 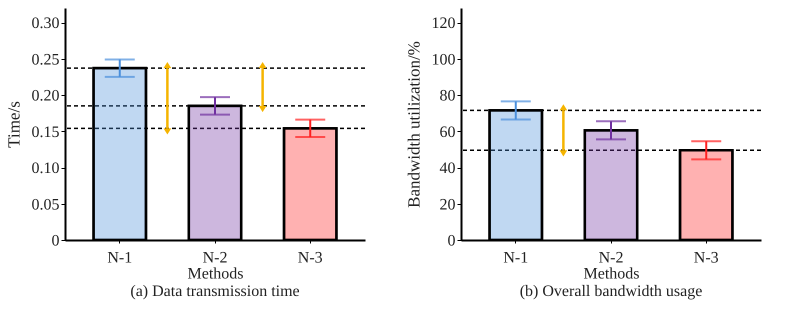 I want to click on y-tick-label: 60, so click(x=448, y=132).